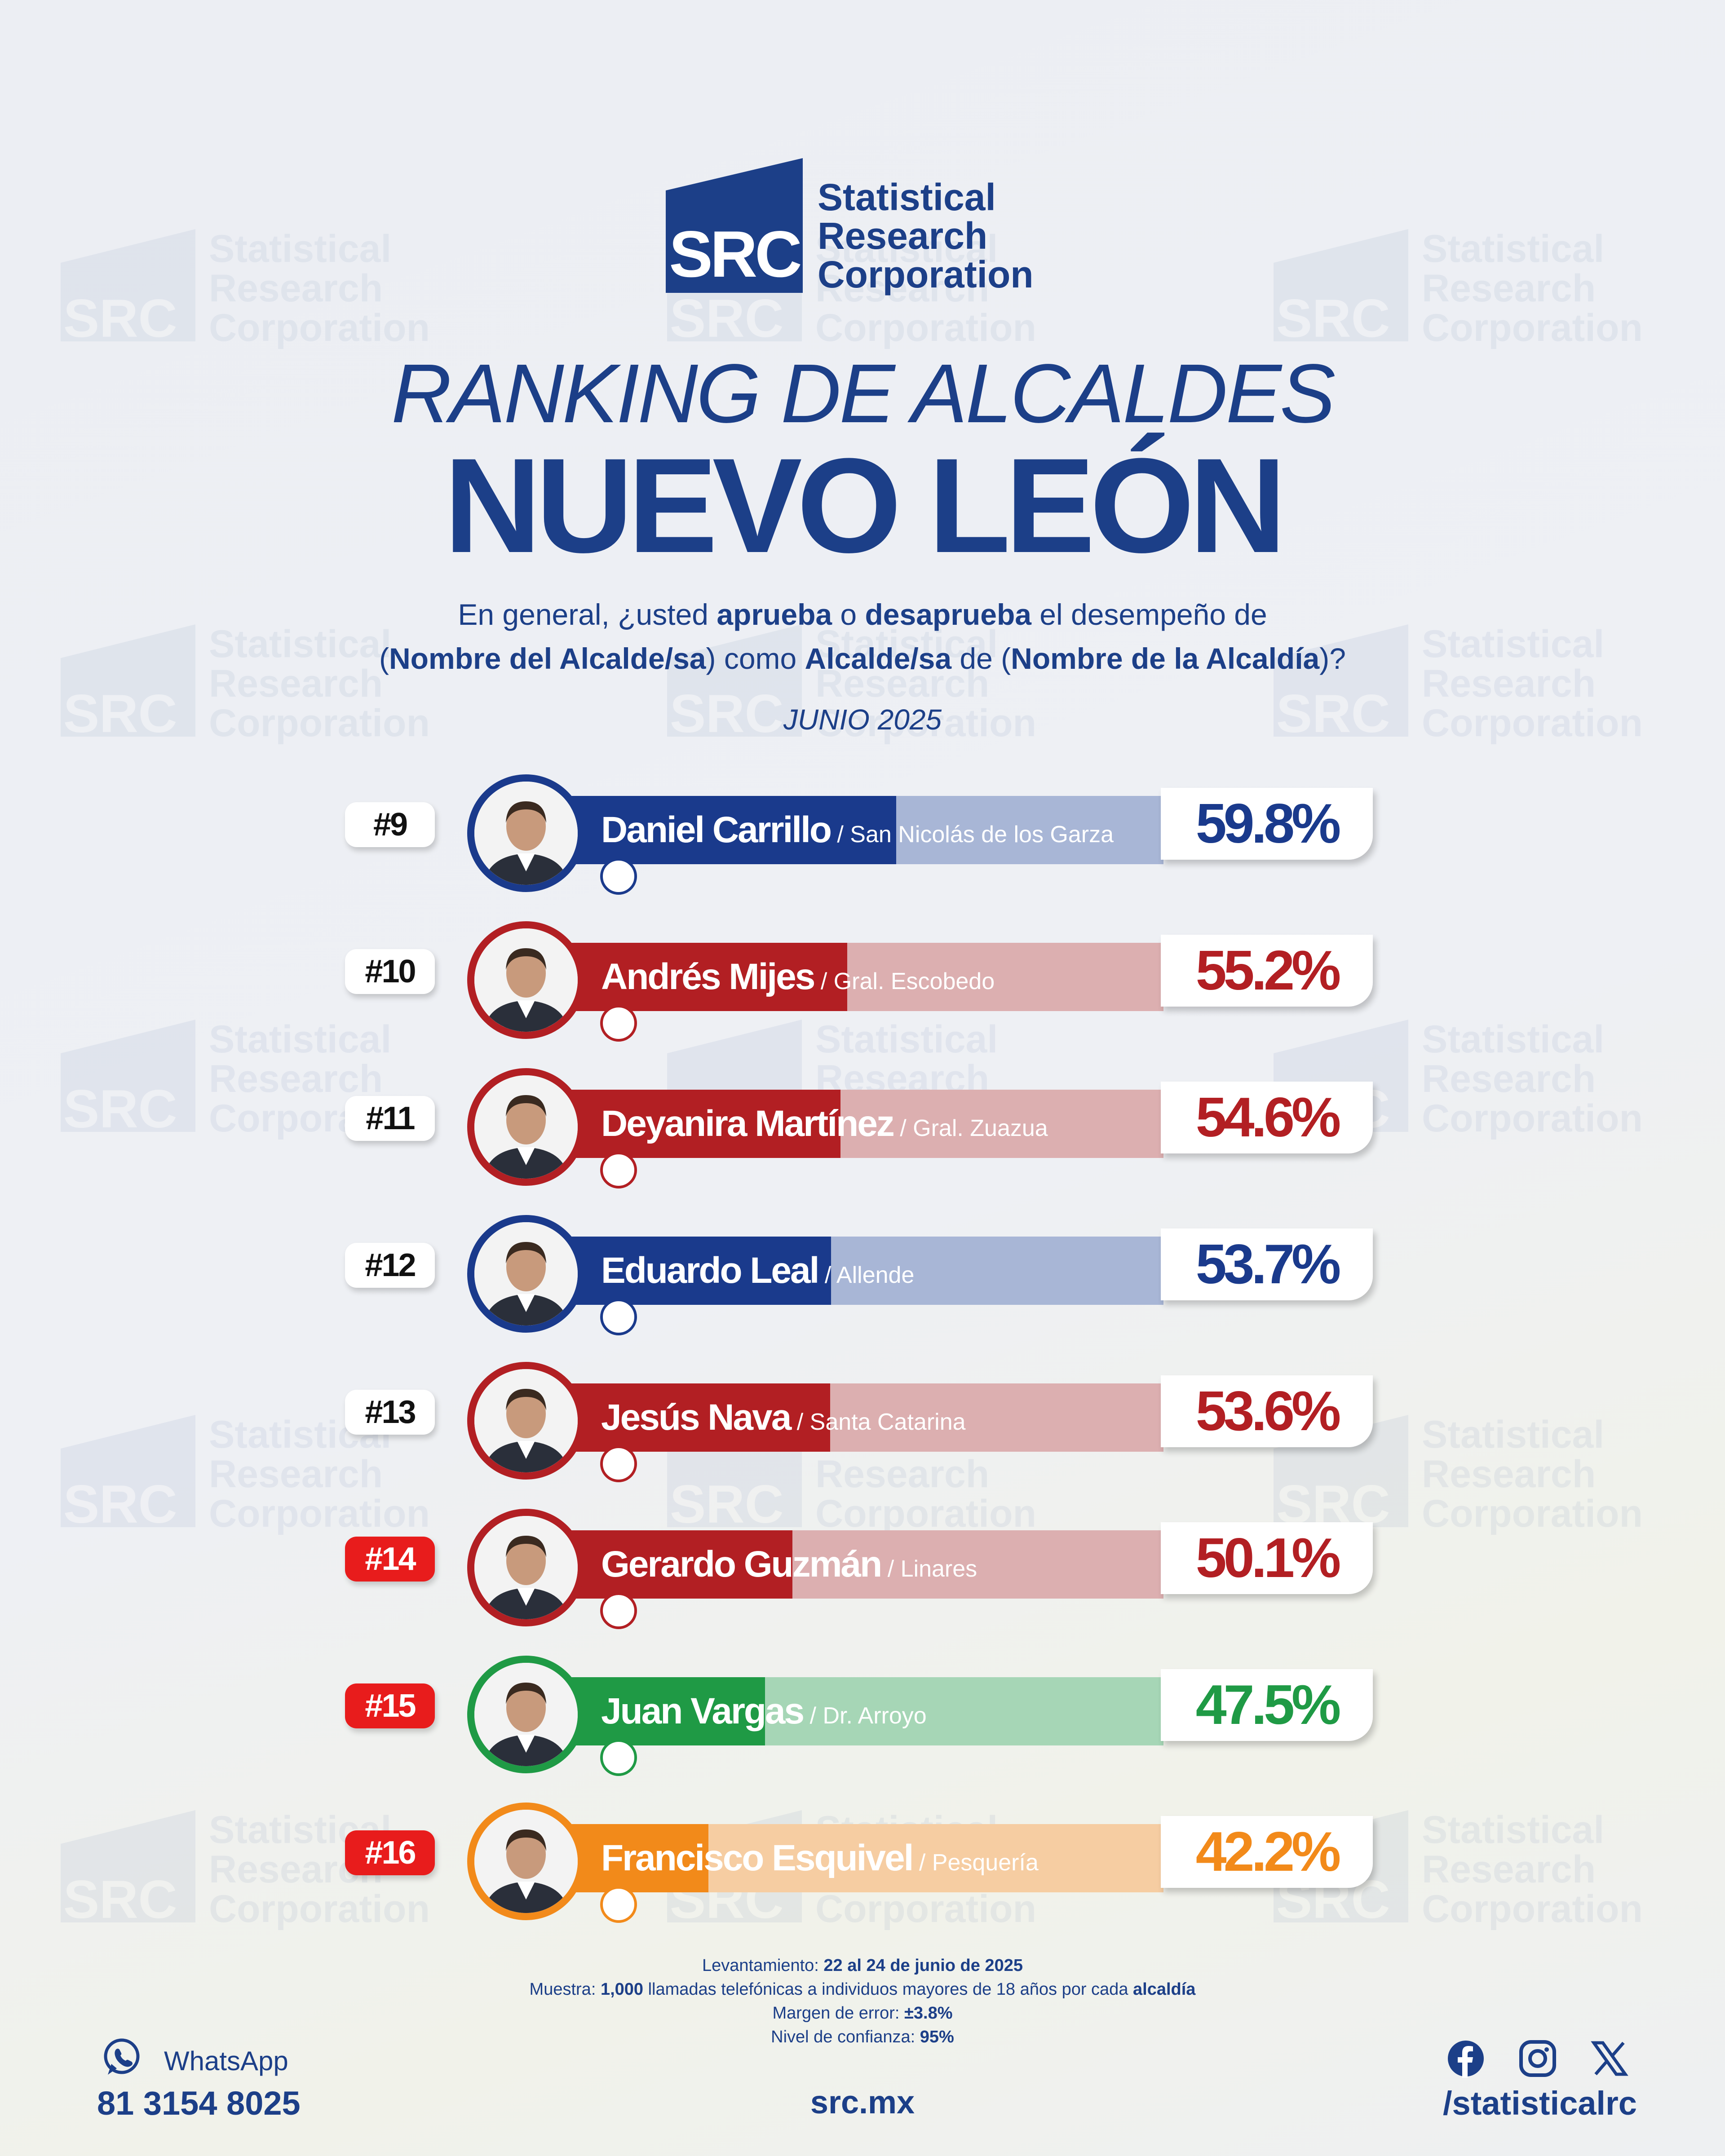 The width and height of the screenshot is (1725, 2156). I want to click on approval-value: 47.5%, so click(1267, 1705).